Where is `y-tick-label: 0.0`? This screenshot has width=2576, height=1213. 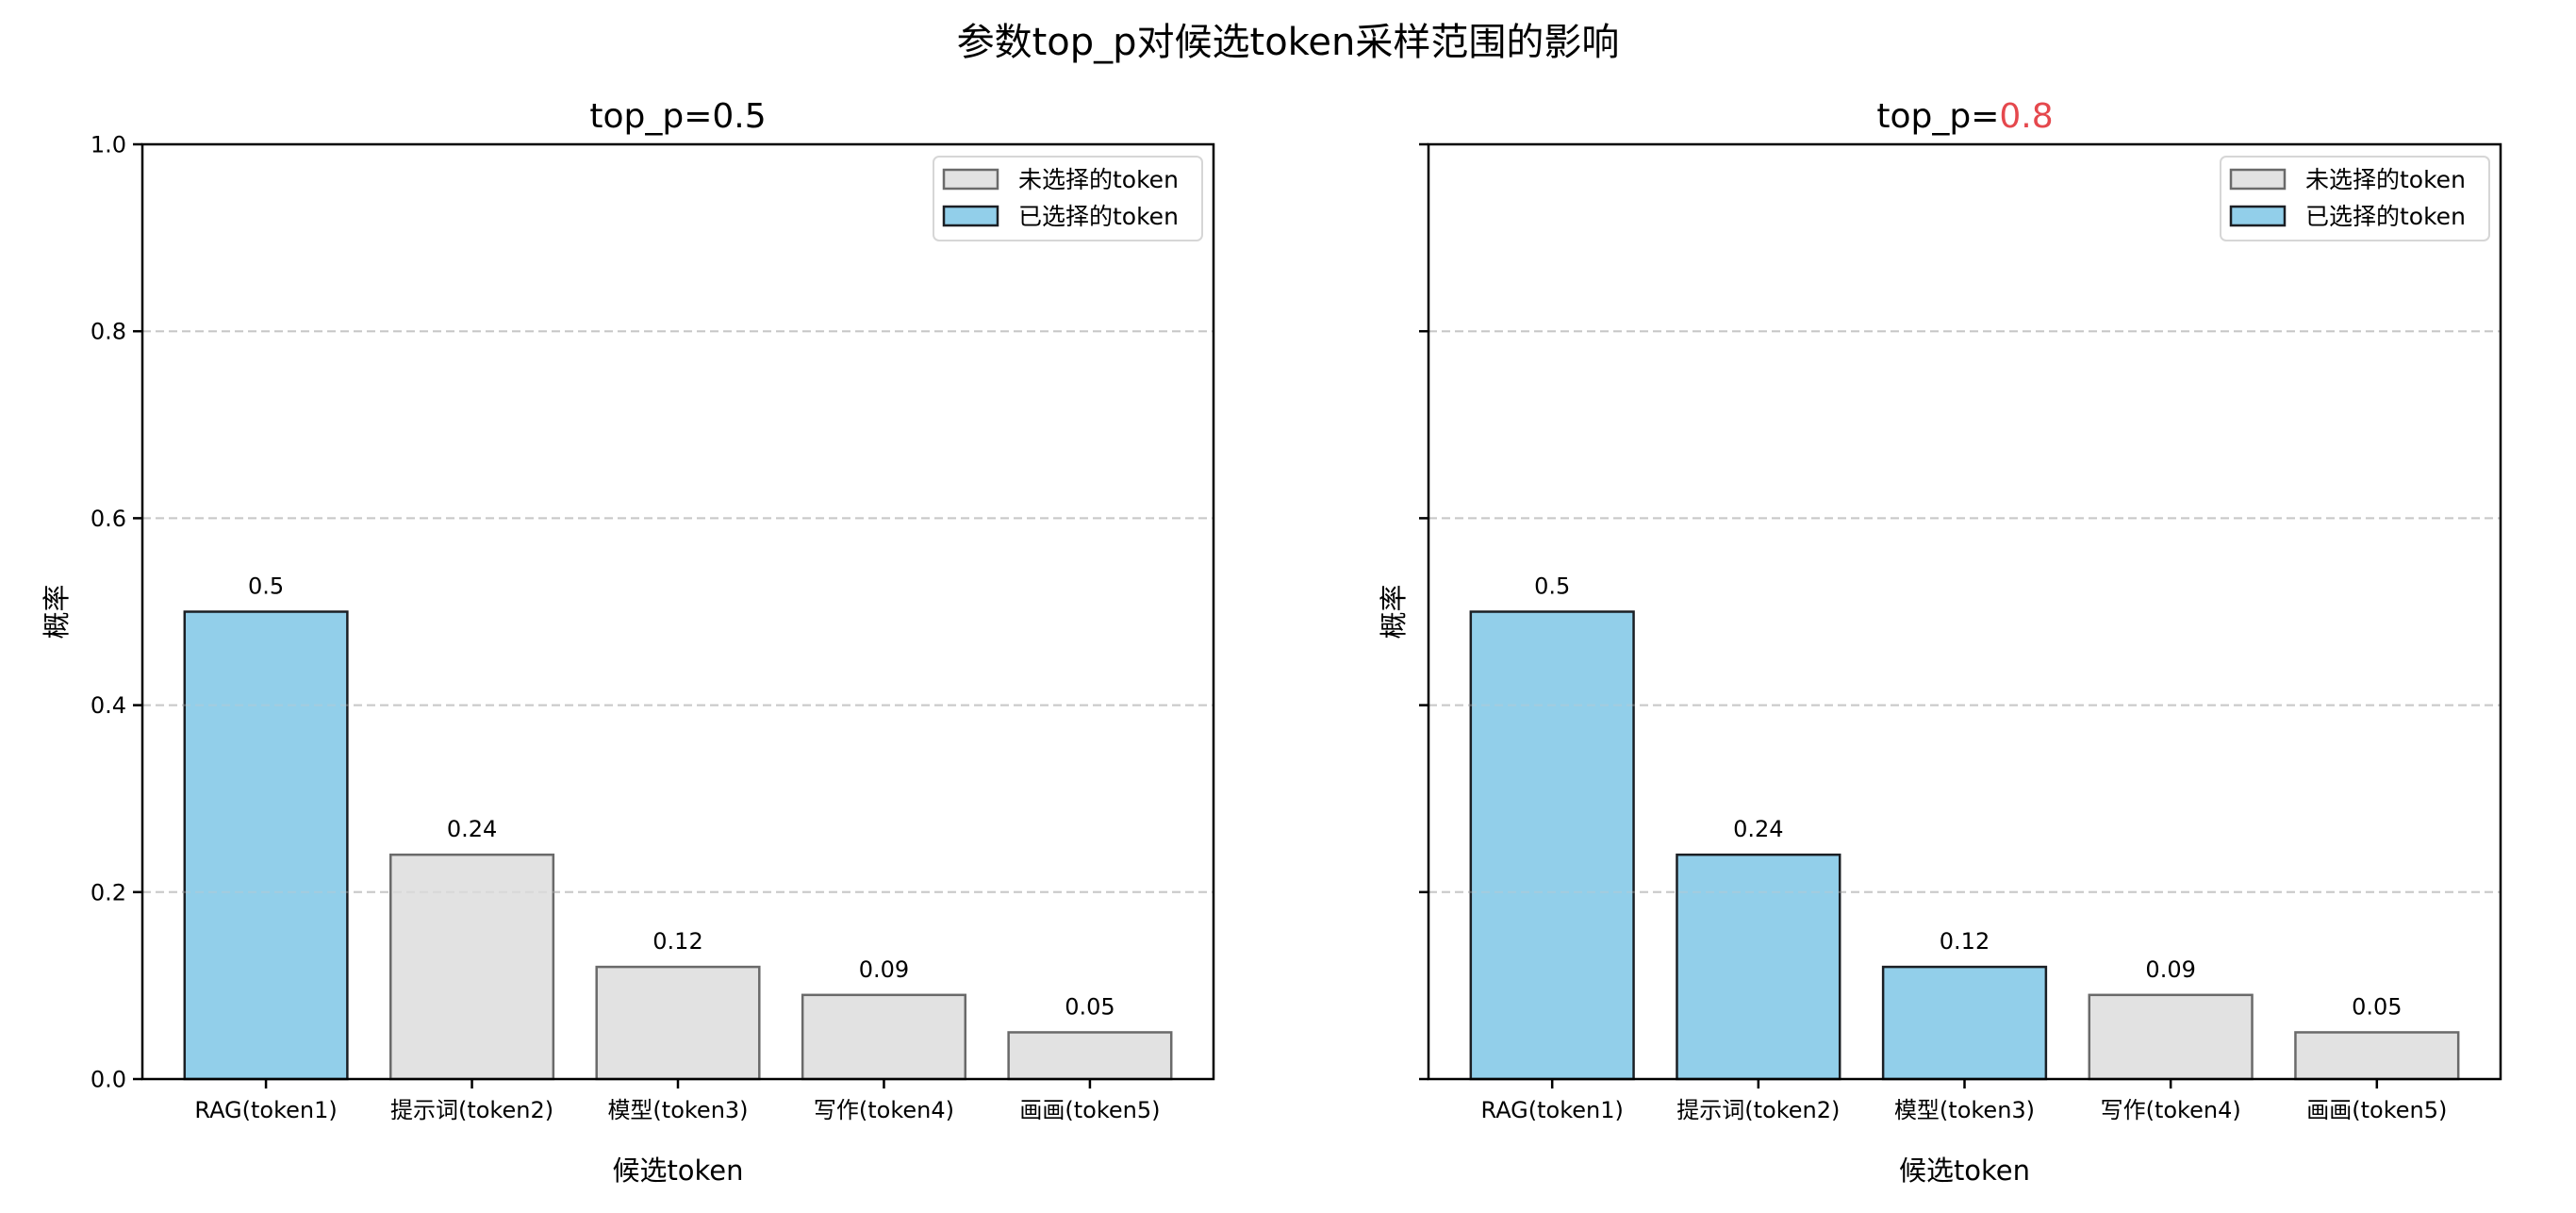
y-tick-label: 0.0 is located at coordinates (108, 1080).